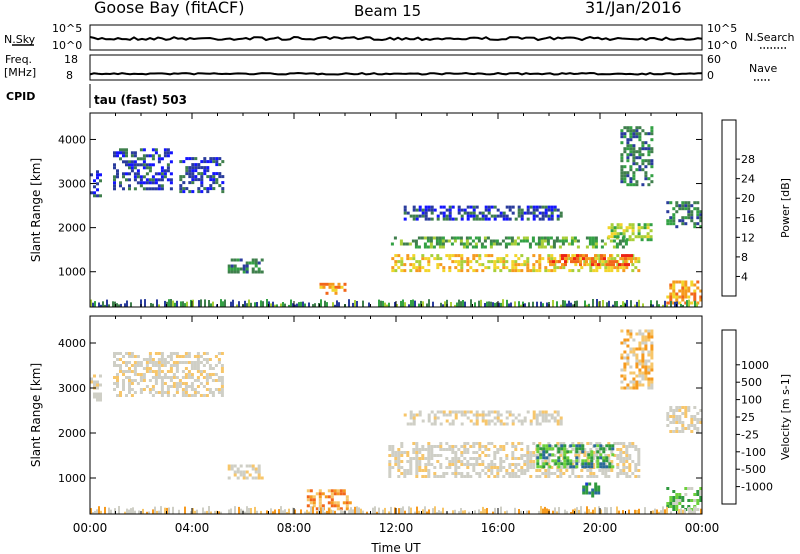 This screenshot has height=554, width=800. I want to click on freq-tick-top: 18, so click(71, 59).